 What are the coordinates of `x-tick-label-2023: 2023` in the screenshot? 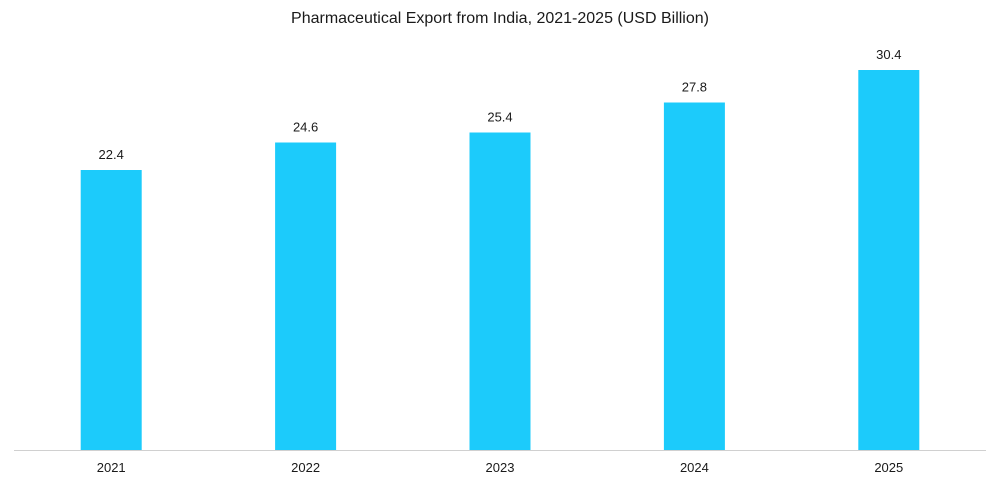 It's located at (500, 467).